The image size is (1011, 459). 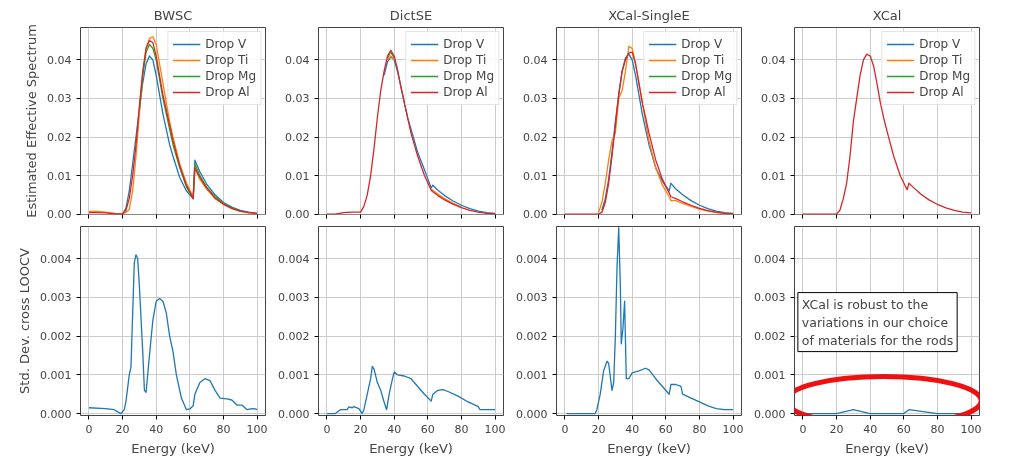 What do you see at coordinates (173, 15) in the screenshot?
I see `chart-title: BWSC` at bounding box center [173, 15].